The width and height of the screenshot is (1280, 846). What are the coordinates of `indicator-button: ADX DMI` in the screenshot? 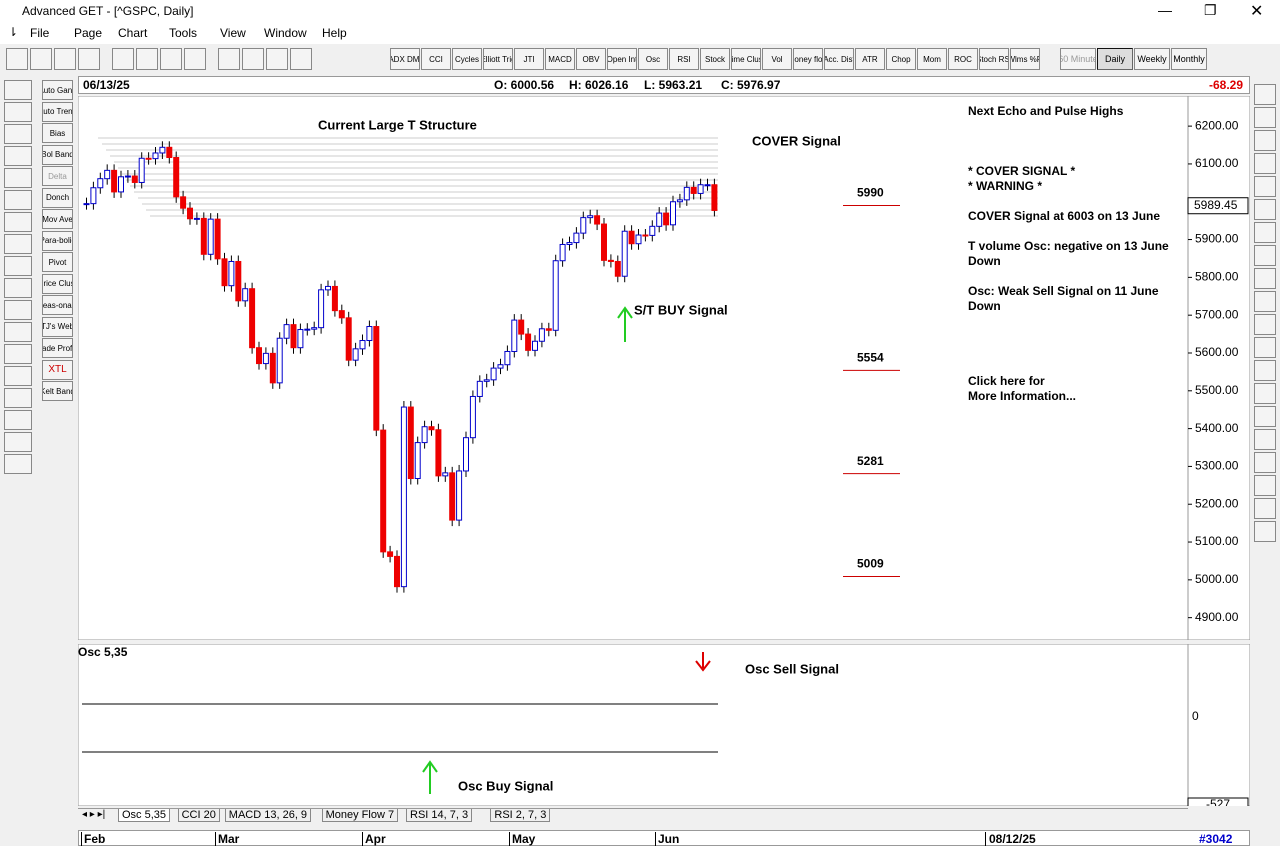 It's located at (405, 59).